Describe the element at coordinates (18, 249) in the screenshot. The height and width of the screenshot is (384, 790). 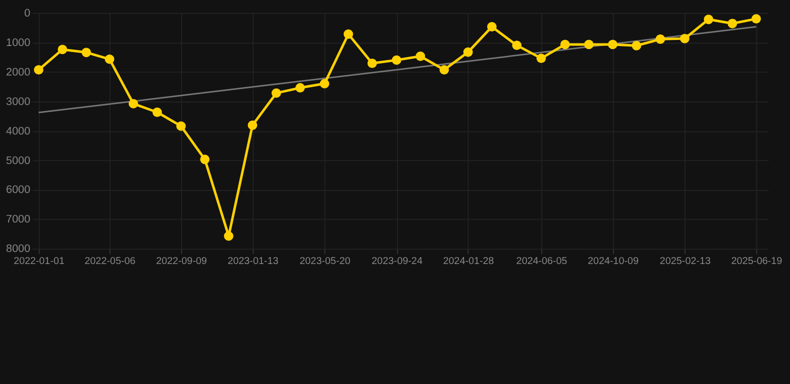
I see `y-tick-label: 8000` at that location.